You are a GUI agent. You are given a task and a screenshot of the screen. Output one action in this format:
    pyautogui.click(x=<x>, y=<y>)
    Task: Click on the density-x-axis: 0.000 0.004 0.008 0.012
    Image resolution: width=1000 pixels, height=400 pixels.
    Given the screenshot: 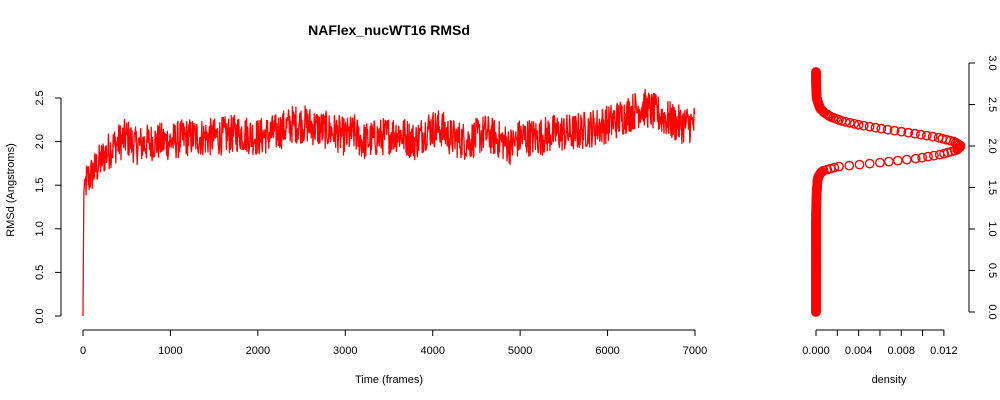 What is the action you would take?
    pyautogui.click(x=880, y=343)
    